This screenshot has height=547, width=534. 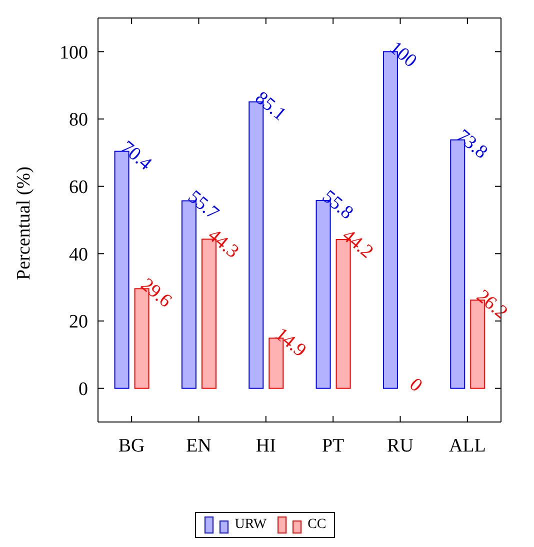 What do you see at coordinates (78, 322) in the screenshot?
I see `y-tick-label: 20` at bounding box center [78, 322].